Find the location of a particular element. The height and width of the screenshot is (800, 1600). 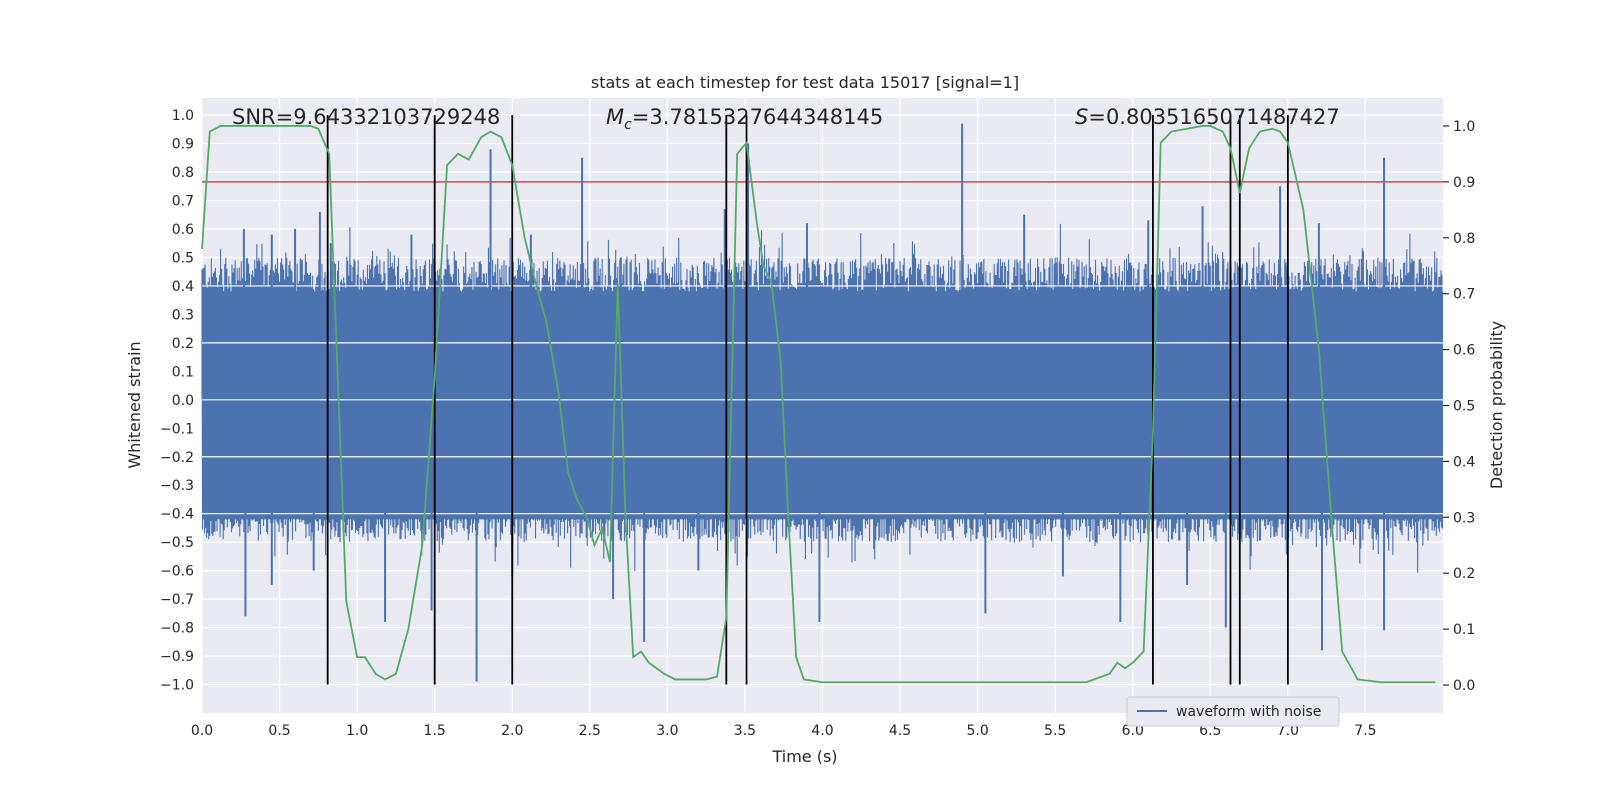

mc-value: =3.7815327644348145 is located at coordinates (757, 117).